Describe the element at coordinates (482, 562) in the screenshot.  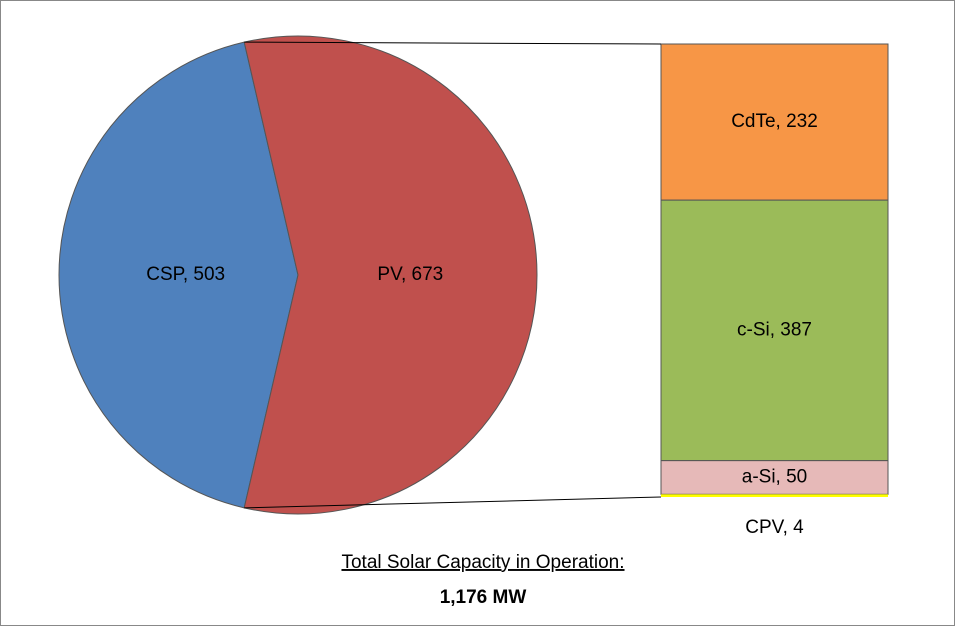
I see `chart-title: Total Solar Capacity in Operation:` at that location.